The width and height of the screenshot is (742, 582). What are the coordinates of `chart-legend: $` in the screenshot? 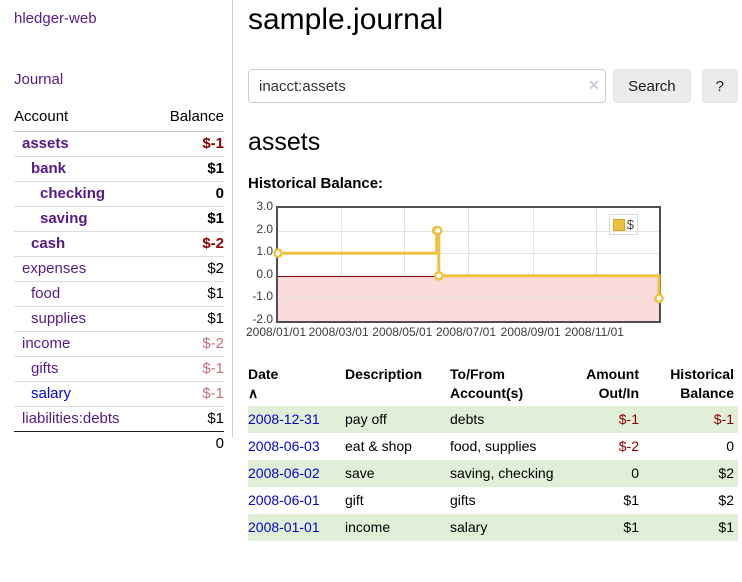 It's located at (623, 224).